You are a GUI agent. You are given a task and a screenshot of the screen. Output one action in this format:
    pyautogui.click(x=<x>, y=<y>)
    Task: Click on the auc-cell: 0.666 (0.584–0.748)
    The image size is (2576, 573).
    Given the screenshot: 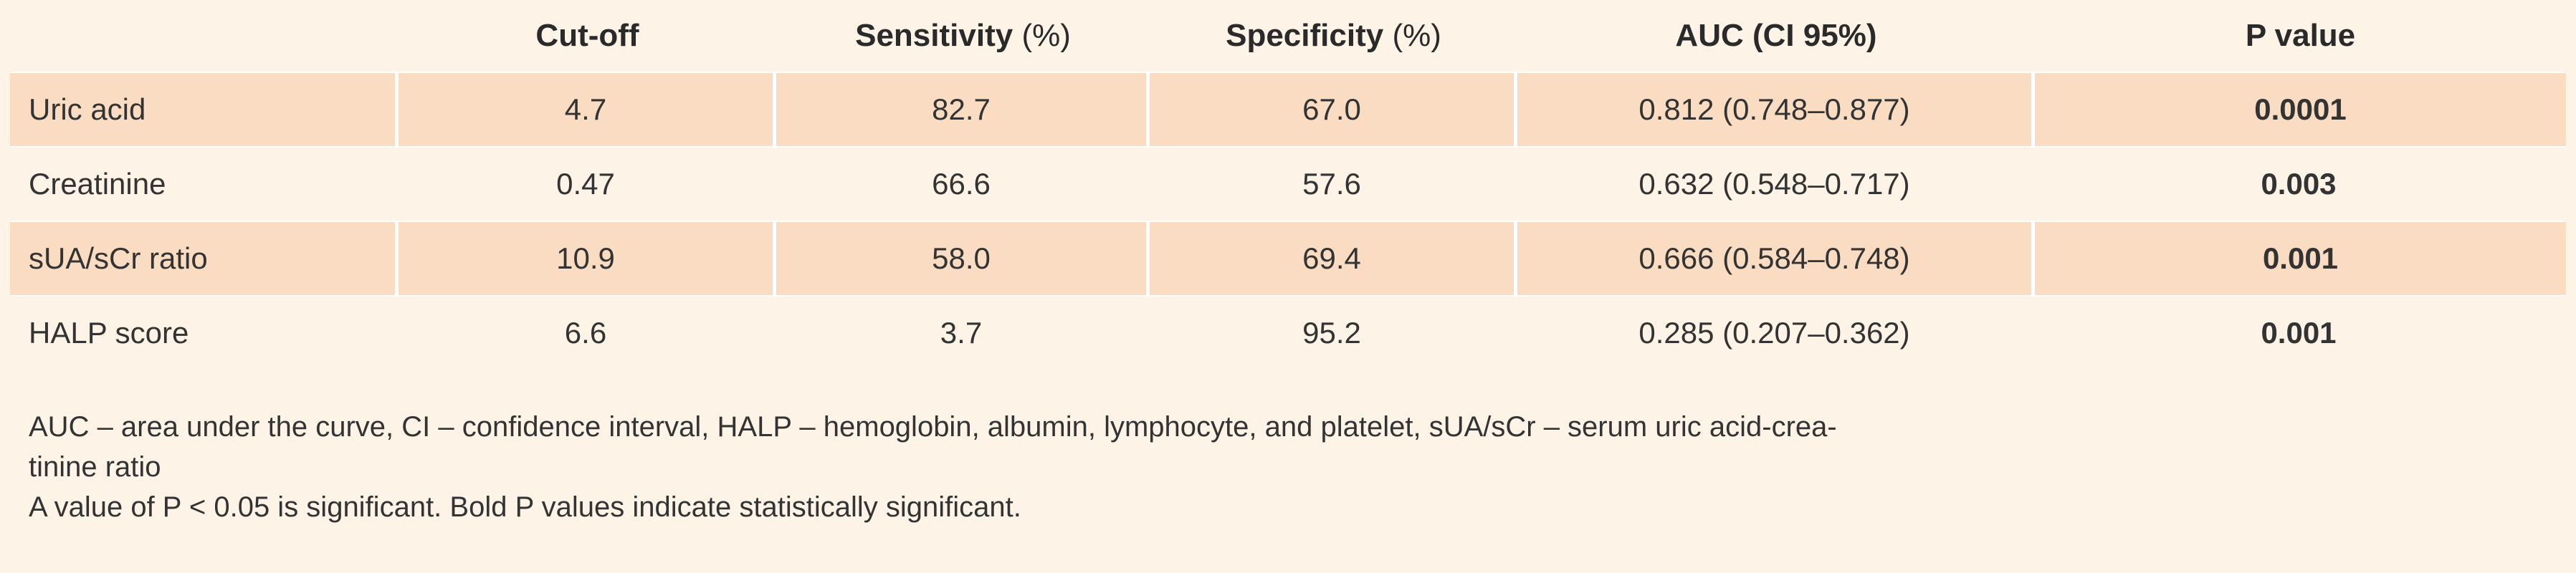 What is the action you would take?
    pyautogui.click(x=1776, y=259)
    